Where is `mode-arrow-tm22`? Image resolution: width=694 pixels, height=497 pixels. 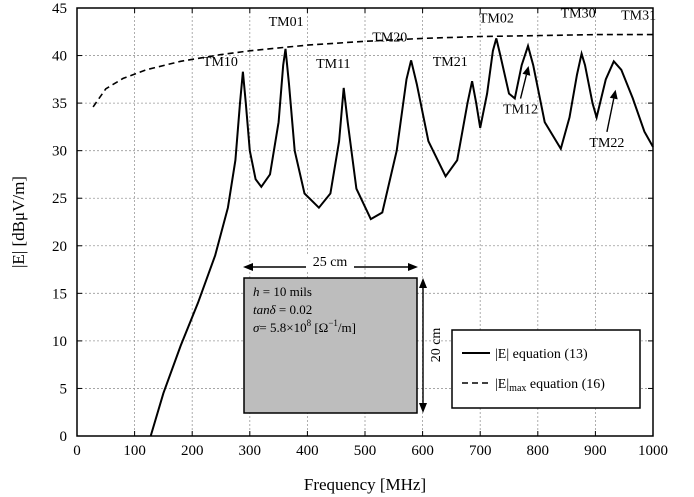
mode-arrow-tm22 is located at coordinates (610, 115).